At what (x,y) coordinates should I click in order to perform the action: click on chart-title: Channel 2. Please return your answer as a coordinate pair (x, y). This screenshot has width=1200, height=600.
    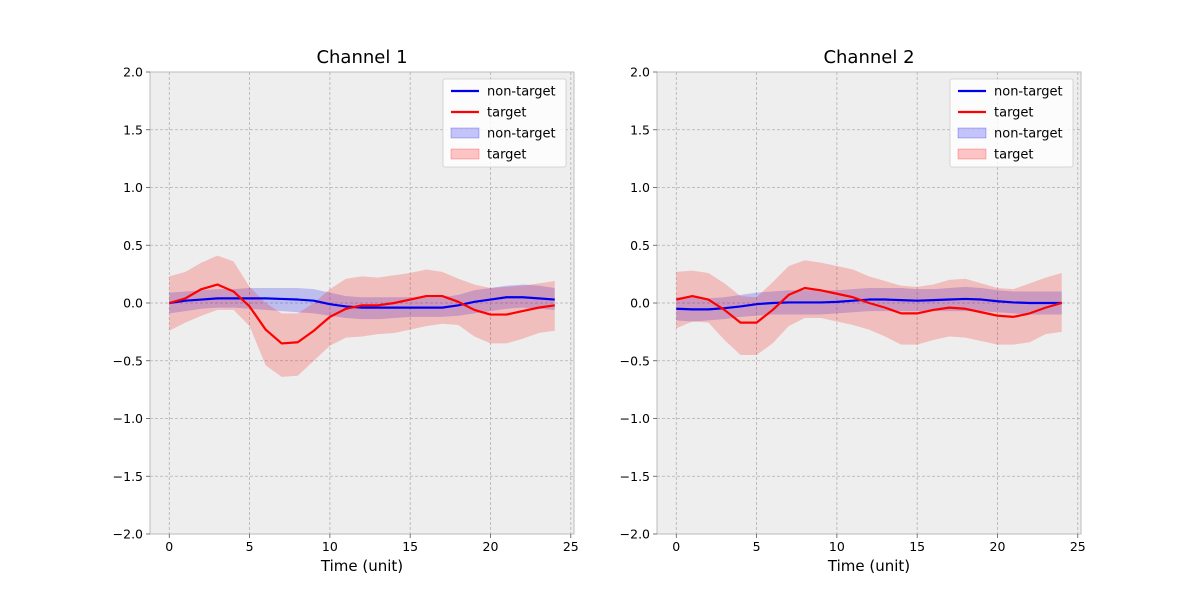
    Looking at the image, I should click on (868, 57).